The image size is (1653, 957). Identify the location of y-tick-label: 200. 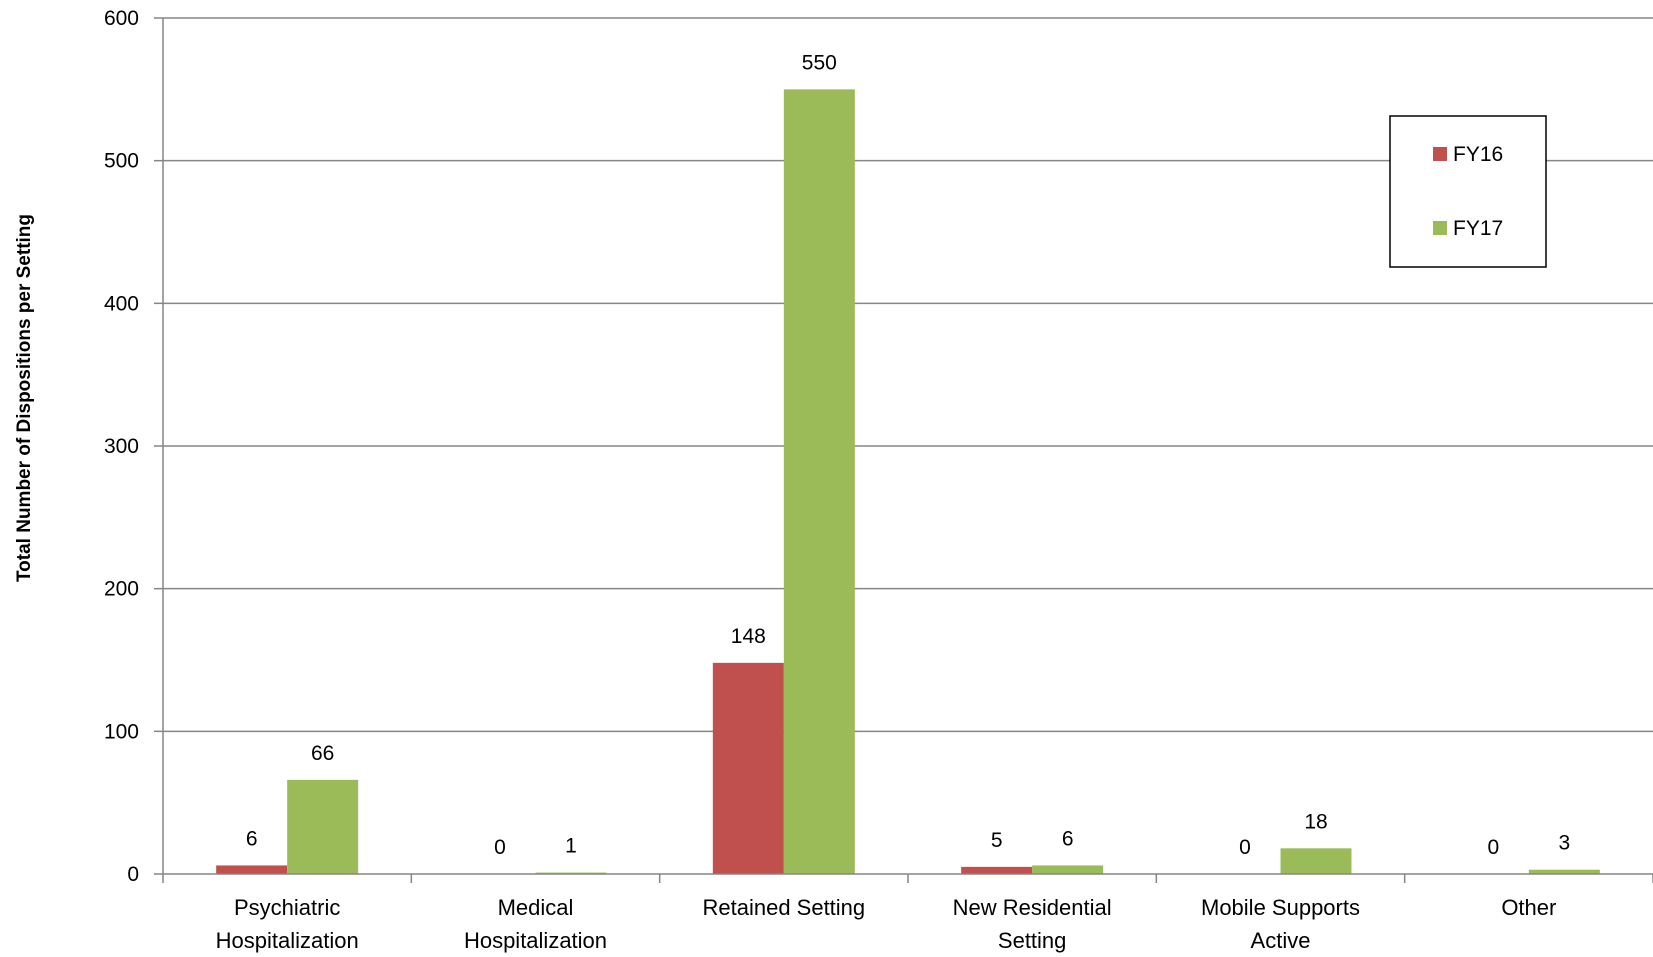
(121, 589).